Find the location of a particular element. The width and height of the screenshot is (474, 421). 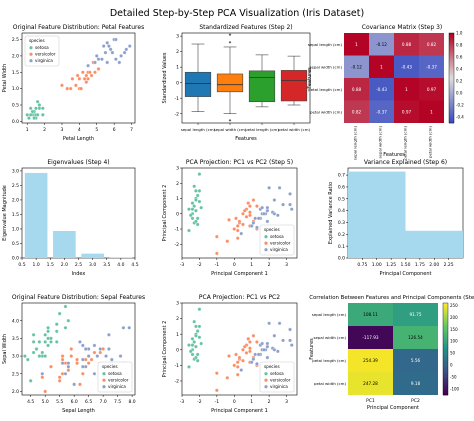

x-axis-label: Principal Component is located at coordinates (393, 408).